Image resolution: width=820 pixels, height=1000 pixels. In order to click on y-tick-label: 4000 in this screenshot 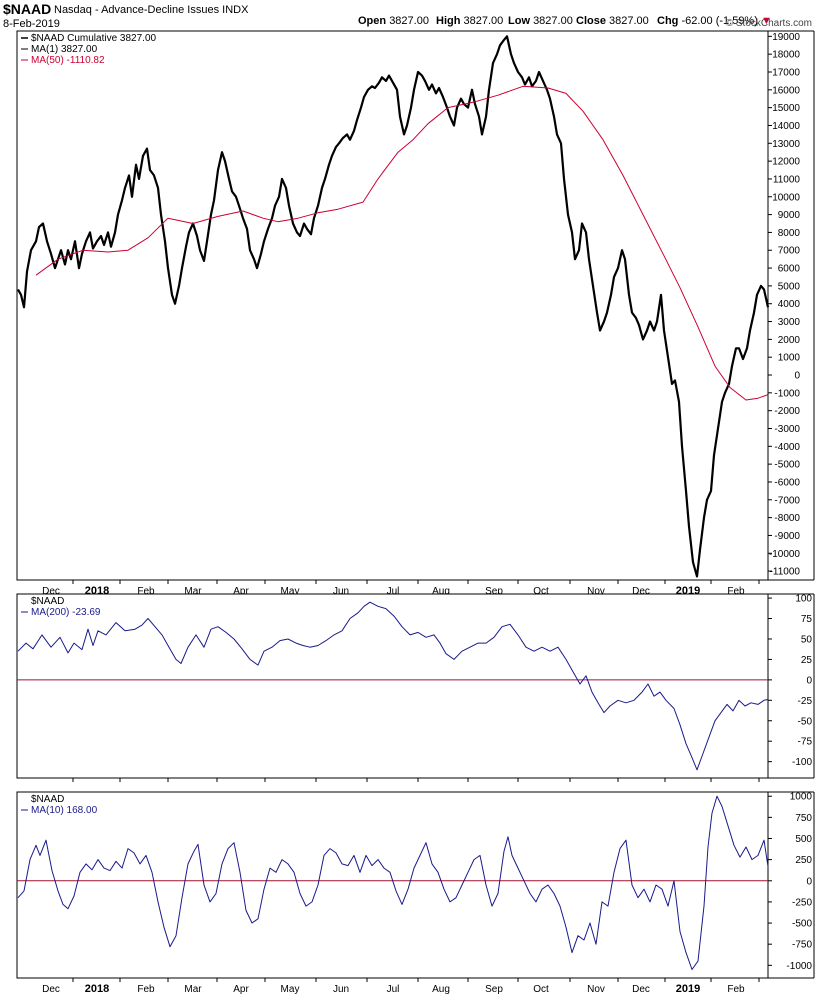, I will do `click(789, 304)`.